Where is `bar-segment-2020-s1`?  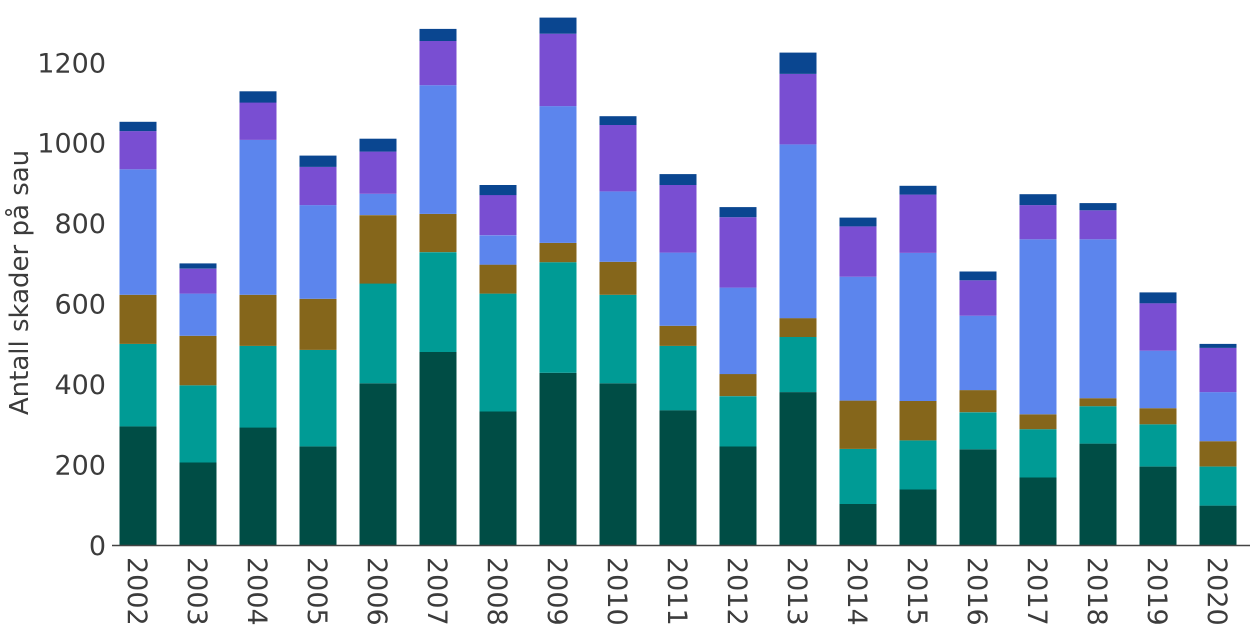 bar-segment-2020-s1 is located at coordinates (1218, 525).